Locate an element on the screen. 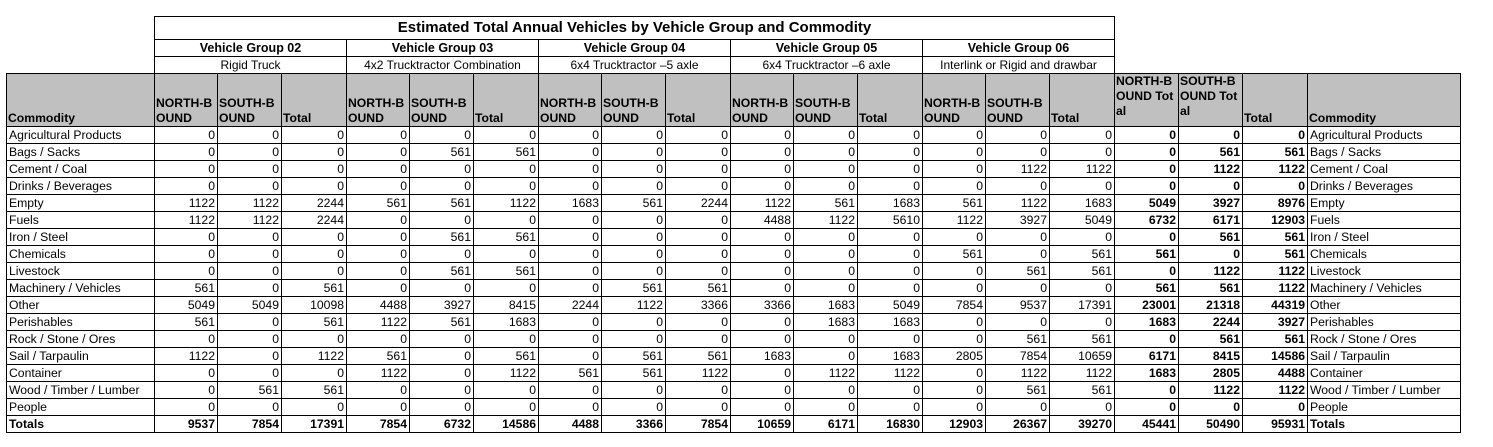 The height and width of the screenshot is (447, 1493). commodity-label: Totals is located at coordinates (80, 424).